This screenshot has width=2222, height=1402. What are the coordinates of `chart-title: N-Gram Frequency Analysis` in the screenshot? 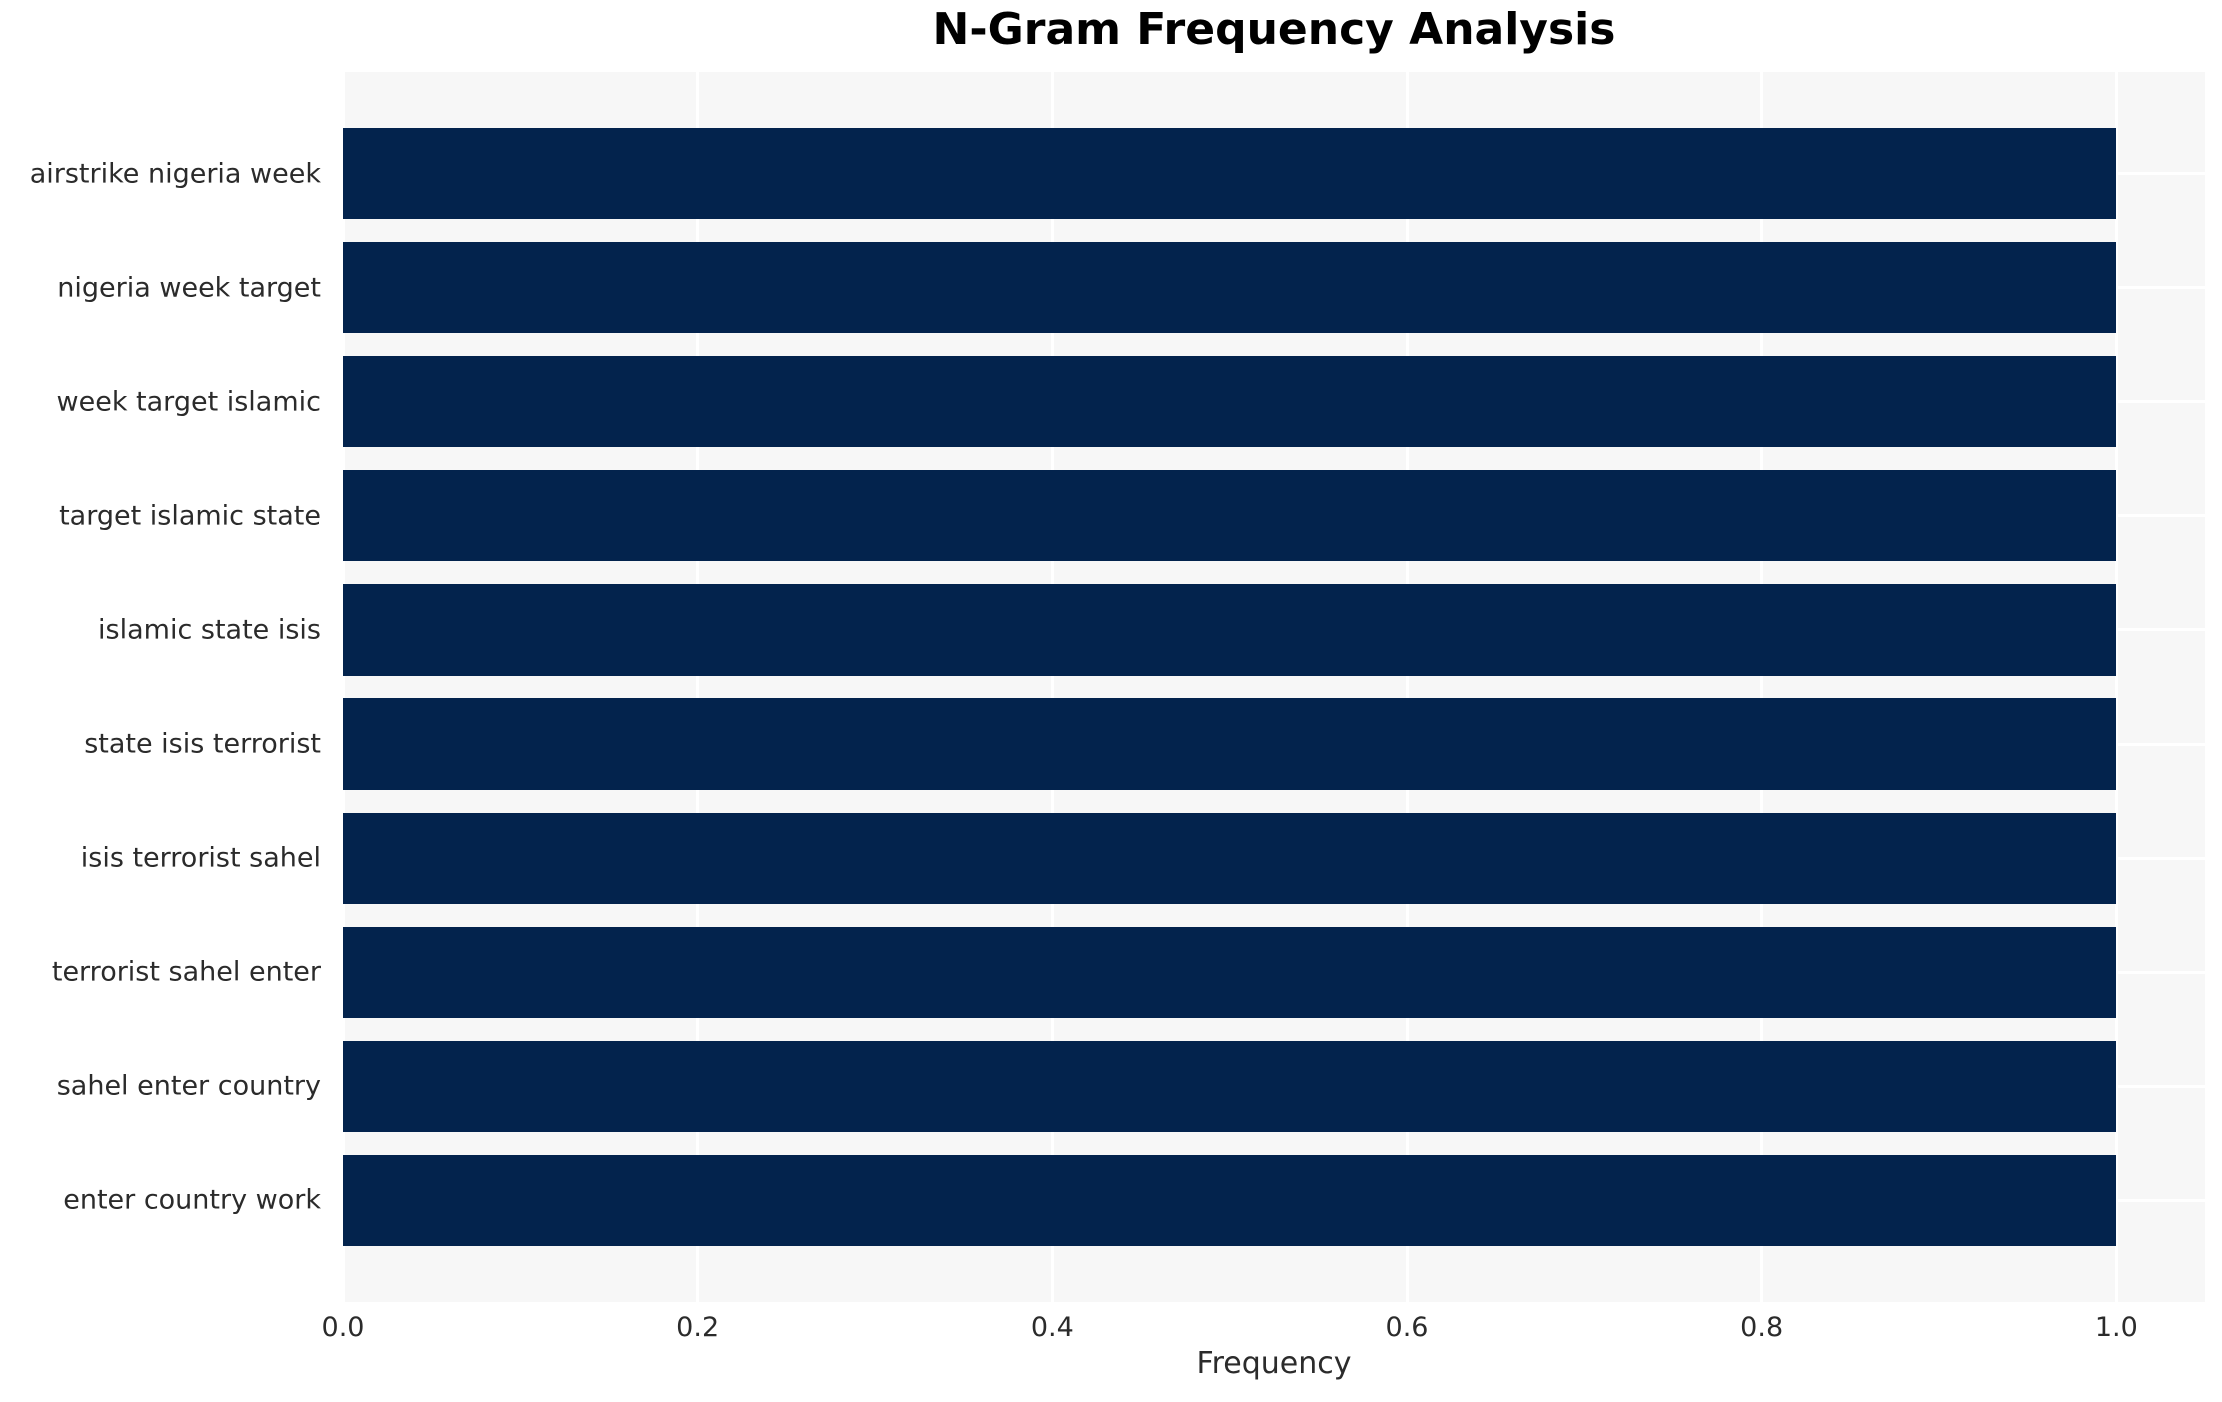 It's located at (1274, 29).